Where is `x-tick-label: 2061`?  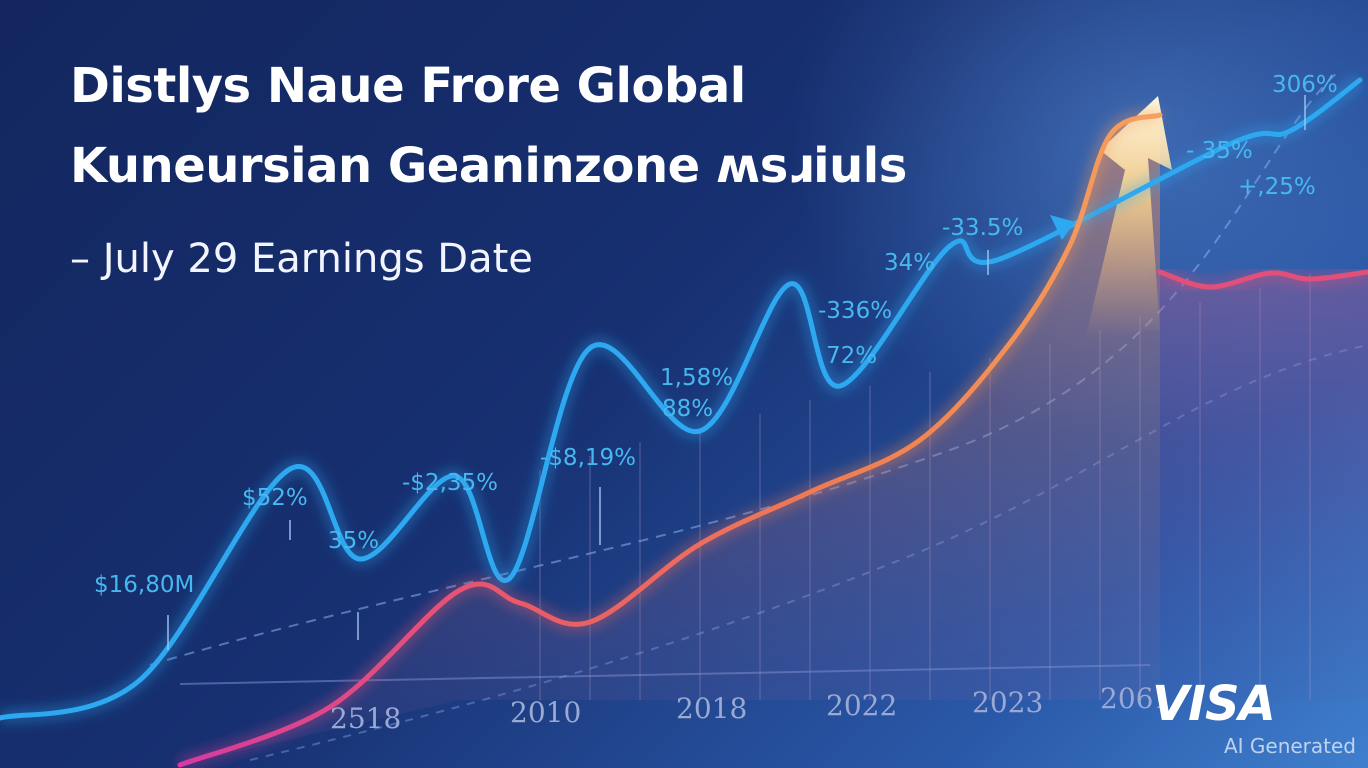 x-tick-label: 2061 is located at coordinates (1135, 698).